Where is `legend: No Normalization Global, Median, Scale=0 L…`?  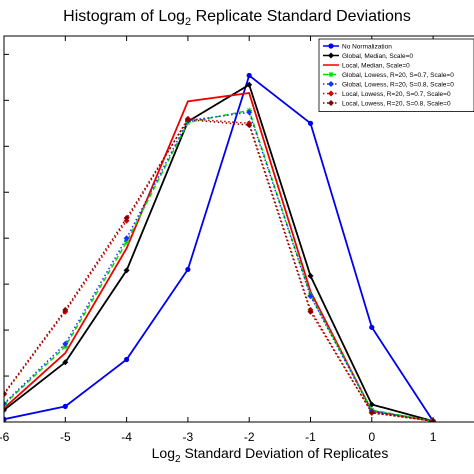 legend: No Normalization Global, Median, Scale=0 L… is located at coordinates (396, 75).